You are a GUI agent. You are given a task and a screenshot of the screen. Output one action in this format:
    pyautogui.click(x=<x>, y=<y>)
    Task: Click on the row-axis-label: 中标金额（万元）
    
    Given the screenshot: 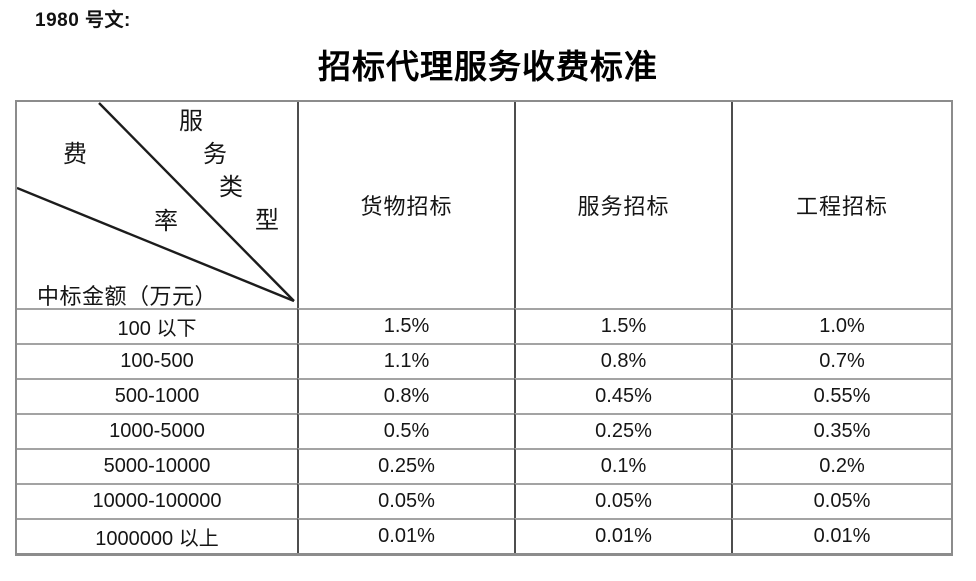 What is the action you would take?
    pyautogui.click(x=127, y=296)
    